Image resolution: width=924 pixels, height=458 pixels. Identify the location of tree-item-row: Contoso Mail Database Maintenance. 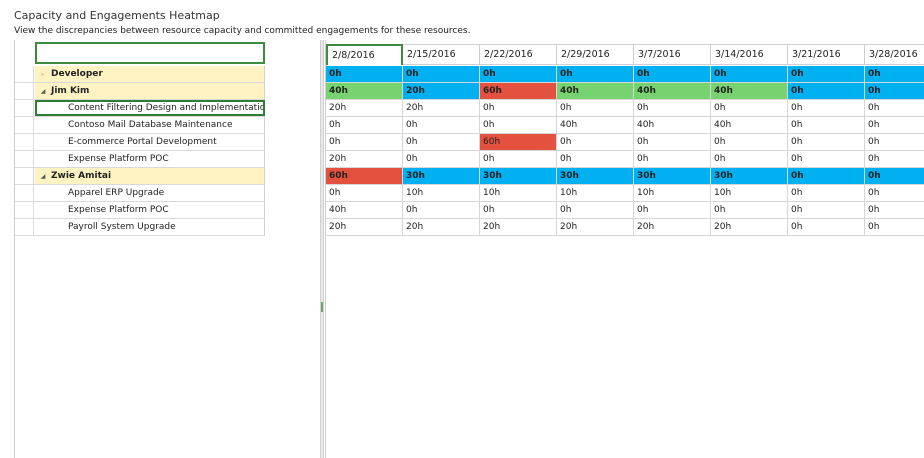
(140, 125).